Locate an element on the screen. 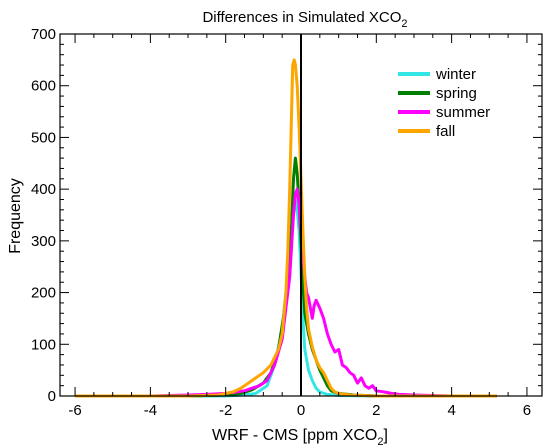  x-tick-label: 4 is located at coordinates (451, 410).